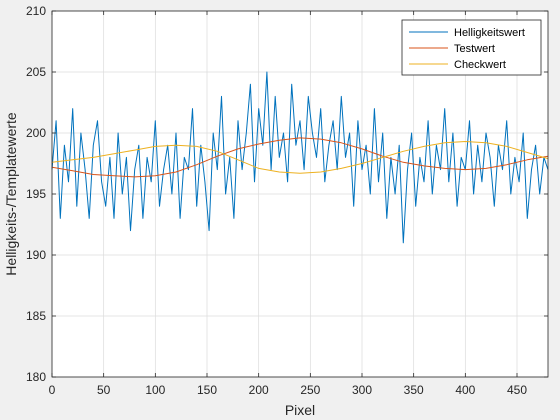 This screenshot has height=420, width=560. Describe the element at coordinates (155, 390) in the screenshot. I see `x-tick-label: 100` at that location.